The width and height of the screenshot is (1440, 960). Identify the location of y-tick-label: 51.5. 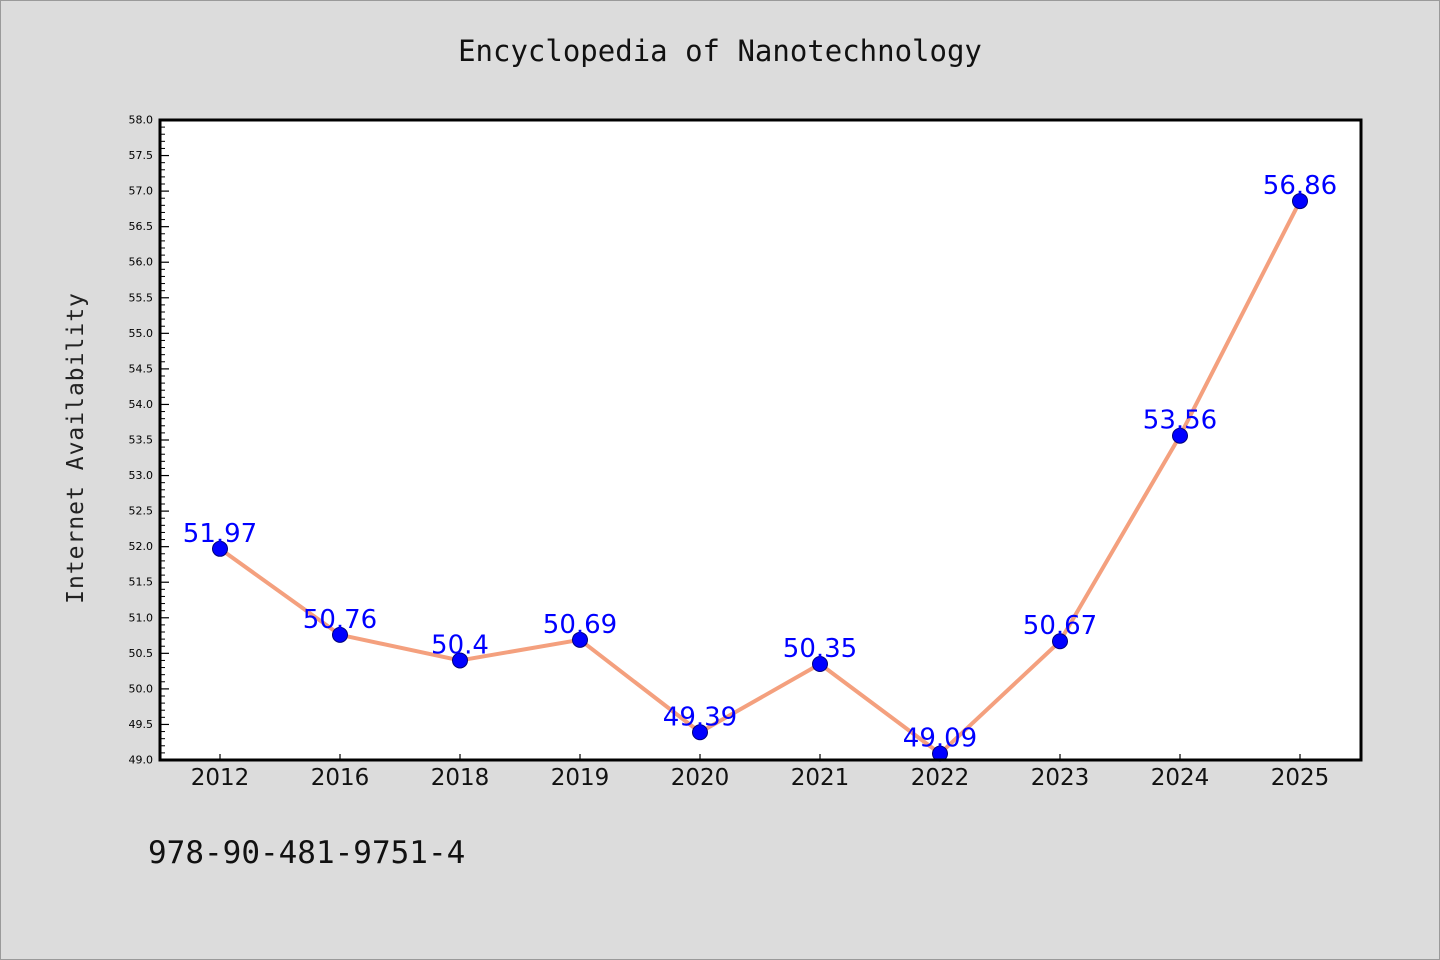
(141, 582).